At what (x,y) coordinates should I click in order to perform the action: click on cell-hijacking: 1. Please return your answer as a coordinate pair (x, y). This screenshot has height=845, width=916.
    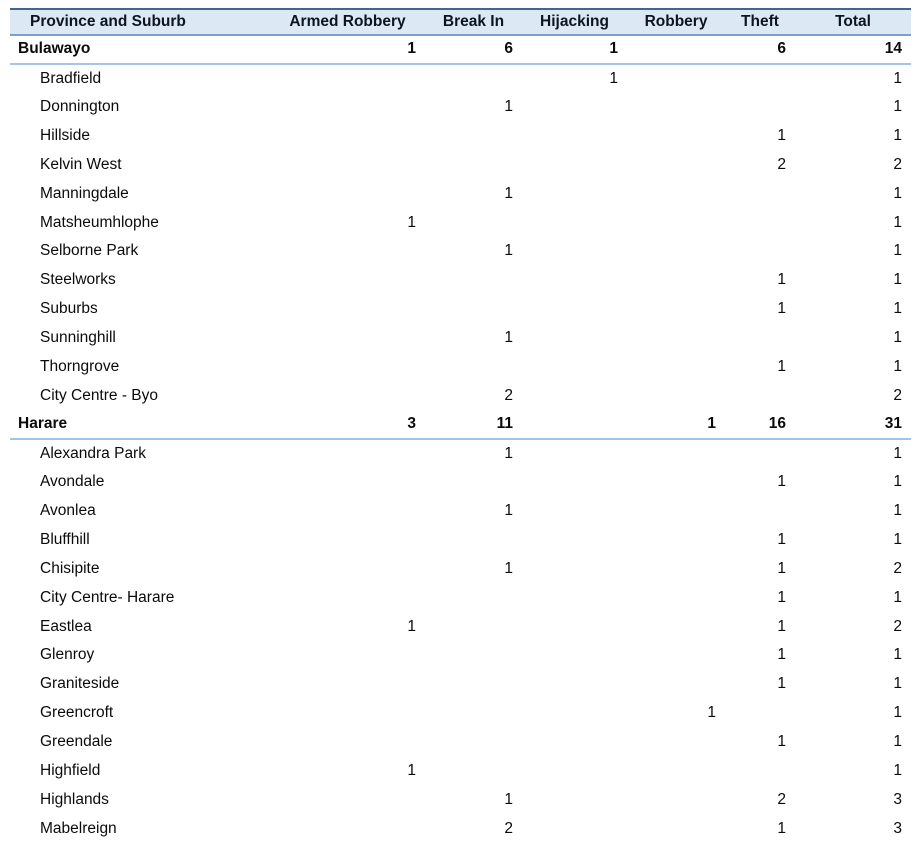
    Looking at the image, I should click on (613, 78).